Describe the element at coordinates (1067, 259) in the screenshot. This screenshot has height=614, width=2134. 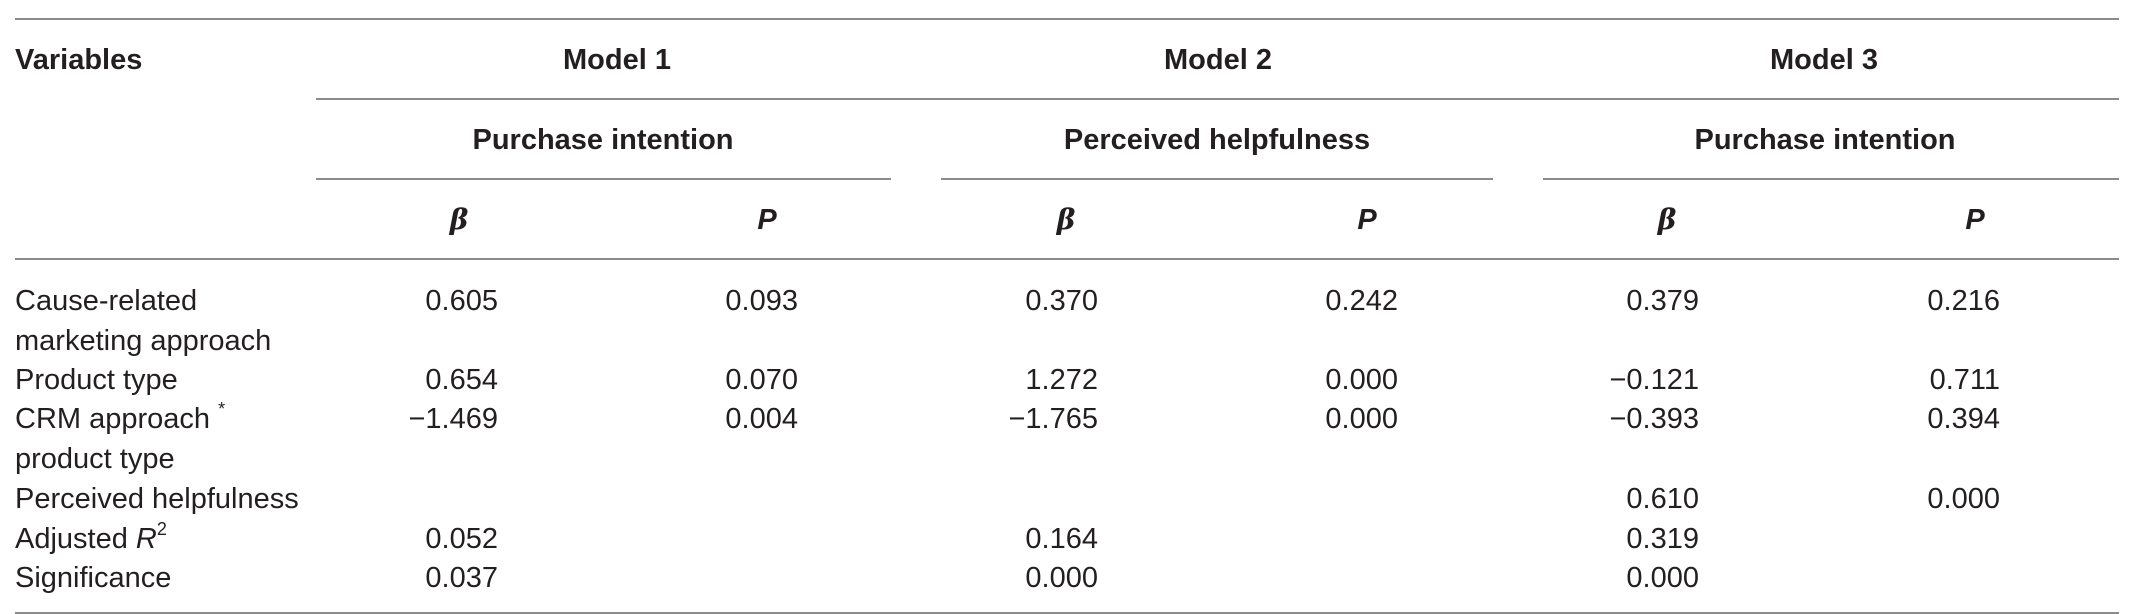
I see `header-bottom-rule` at that location.